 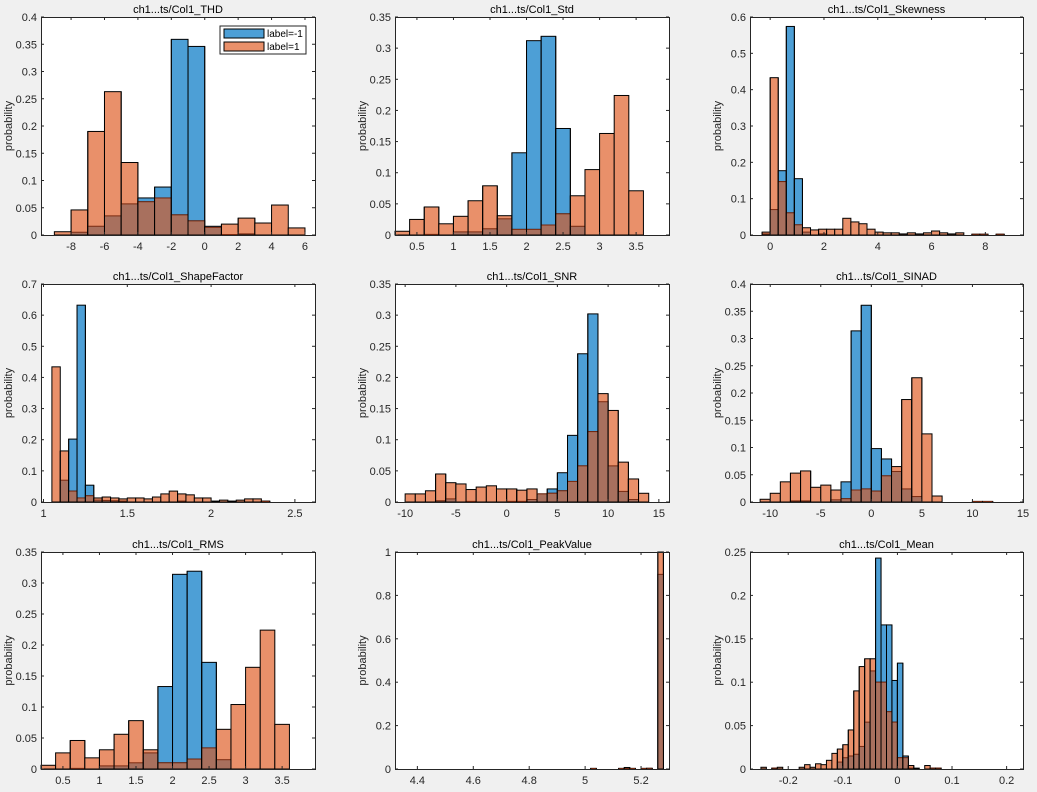 I want to click on y-tick-label: 0.15, so click(x=735, y=640).